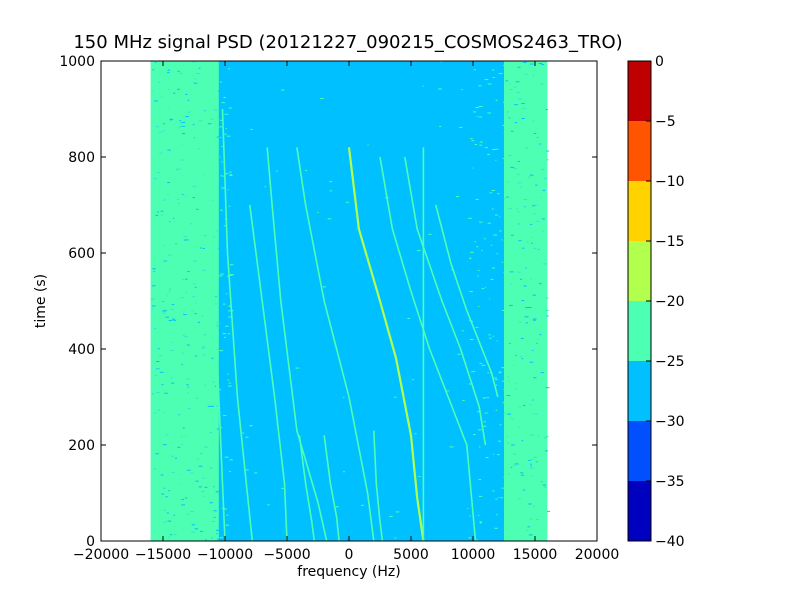  Describe the element at coordinates (348, 572) in the screenshot. I see `x-axis-label: frequency (Hz)` at that location.